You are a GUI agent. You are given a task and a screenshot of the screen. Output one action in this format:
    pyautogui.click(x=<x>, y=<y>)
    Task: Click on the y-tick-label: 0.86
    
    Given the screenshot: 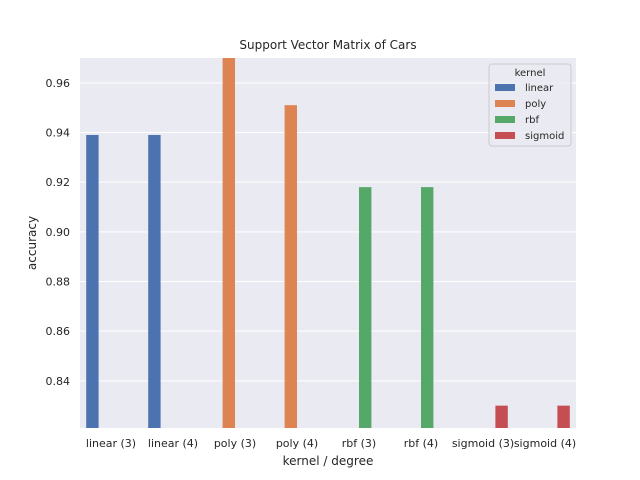 What is the action you would take?
    pyautogui.click(x=58, y=331)
    